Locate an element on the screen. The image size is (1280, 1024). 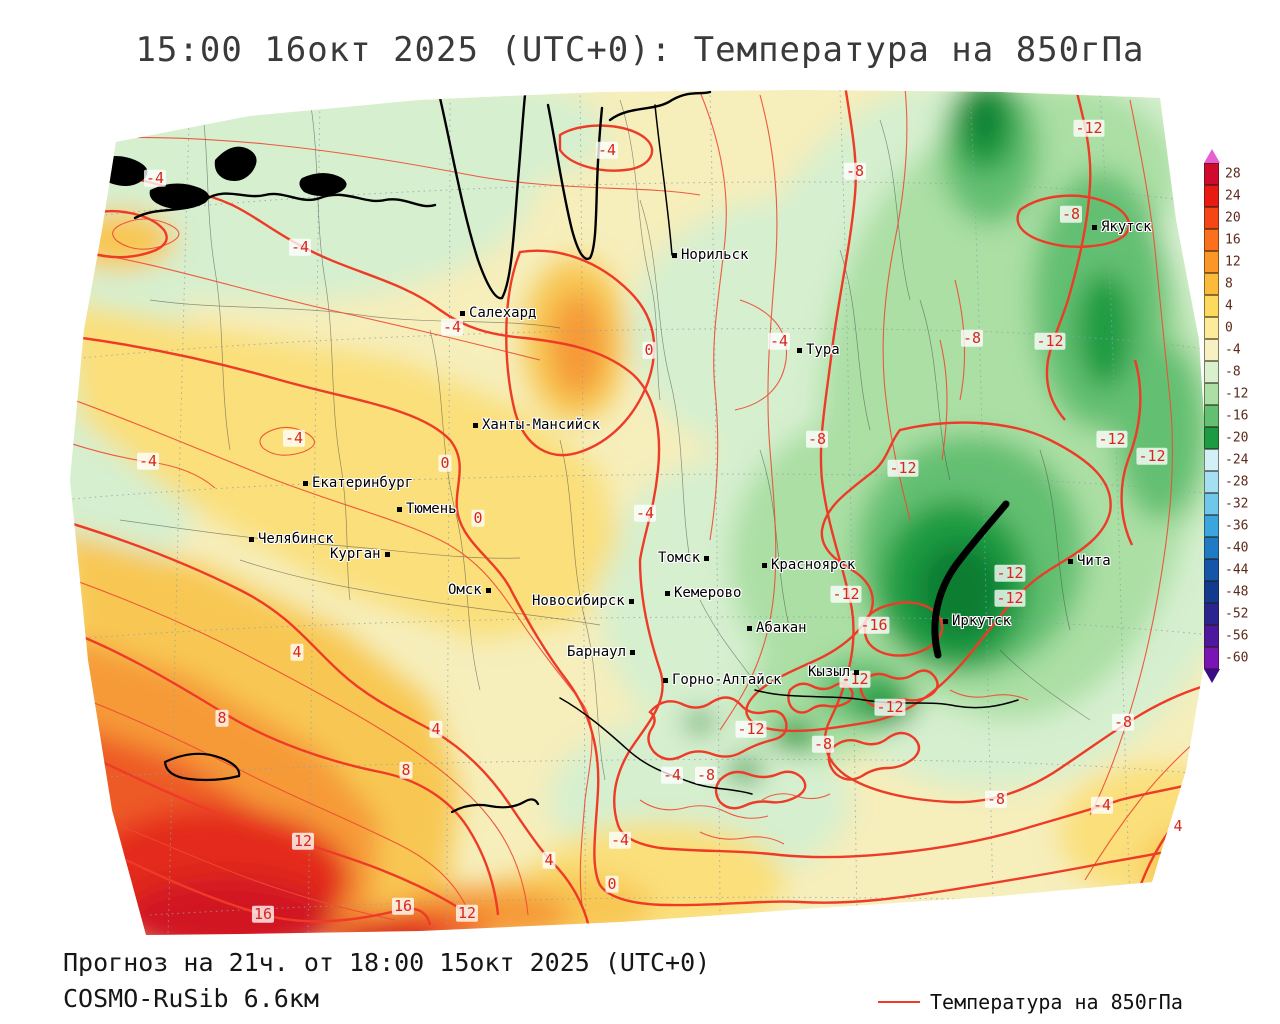
colorbar-tick-label: -24 is located at coordinates (1237, 460).